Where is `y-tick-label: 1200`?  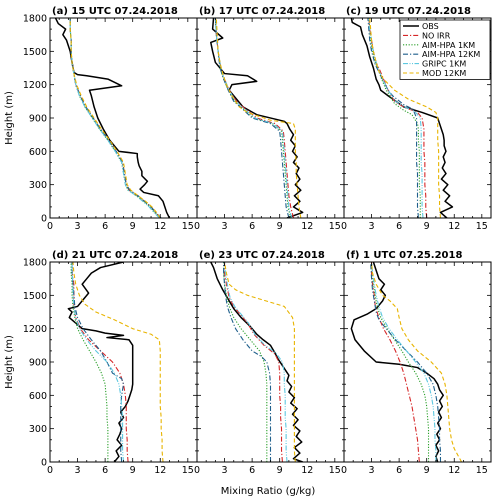
y-tick-label: 1200 is located at coordinates (35, 85).